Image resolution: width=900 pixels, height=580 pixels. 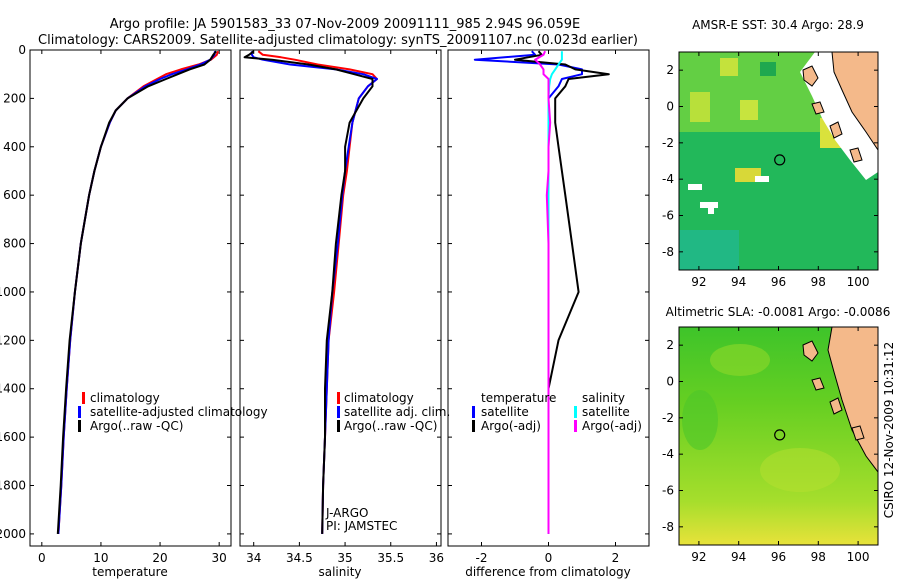 I want to click on map-y-tick-label: 0, so click(x=670, y=107).